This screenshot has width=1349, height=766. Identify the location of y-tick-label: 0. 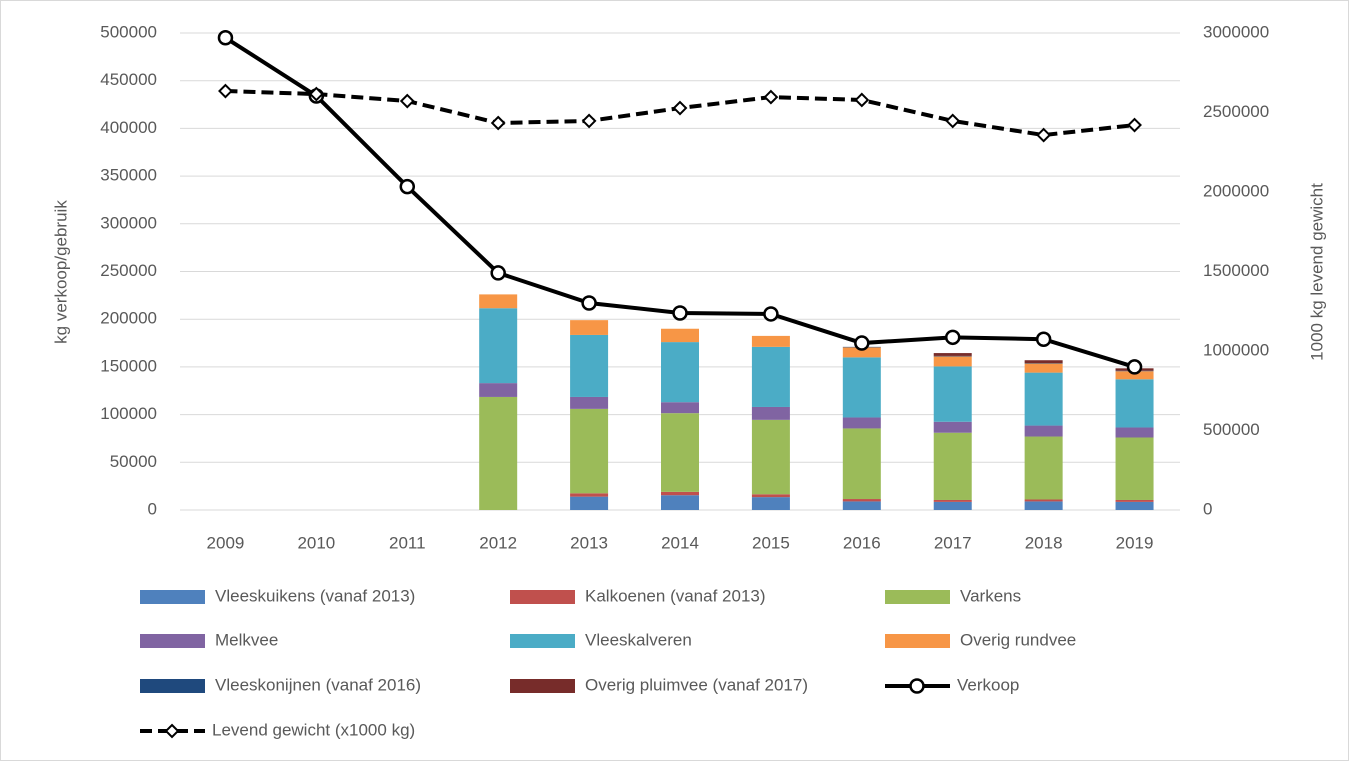
(152, 508).